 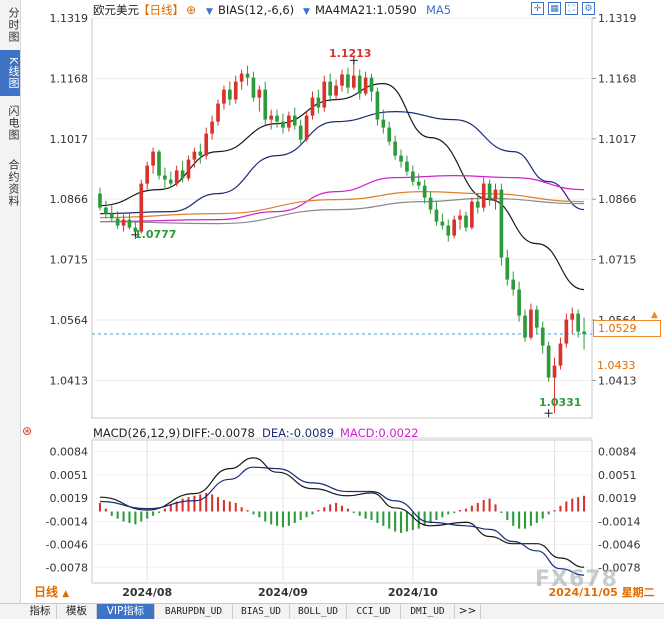 What do you see at coordinates (617, 380) in the screenshot?
I see `price-tick-right: 1.0413` at bounding box center [617, 380].